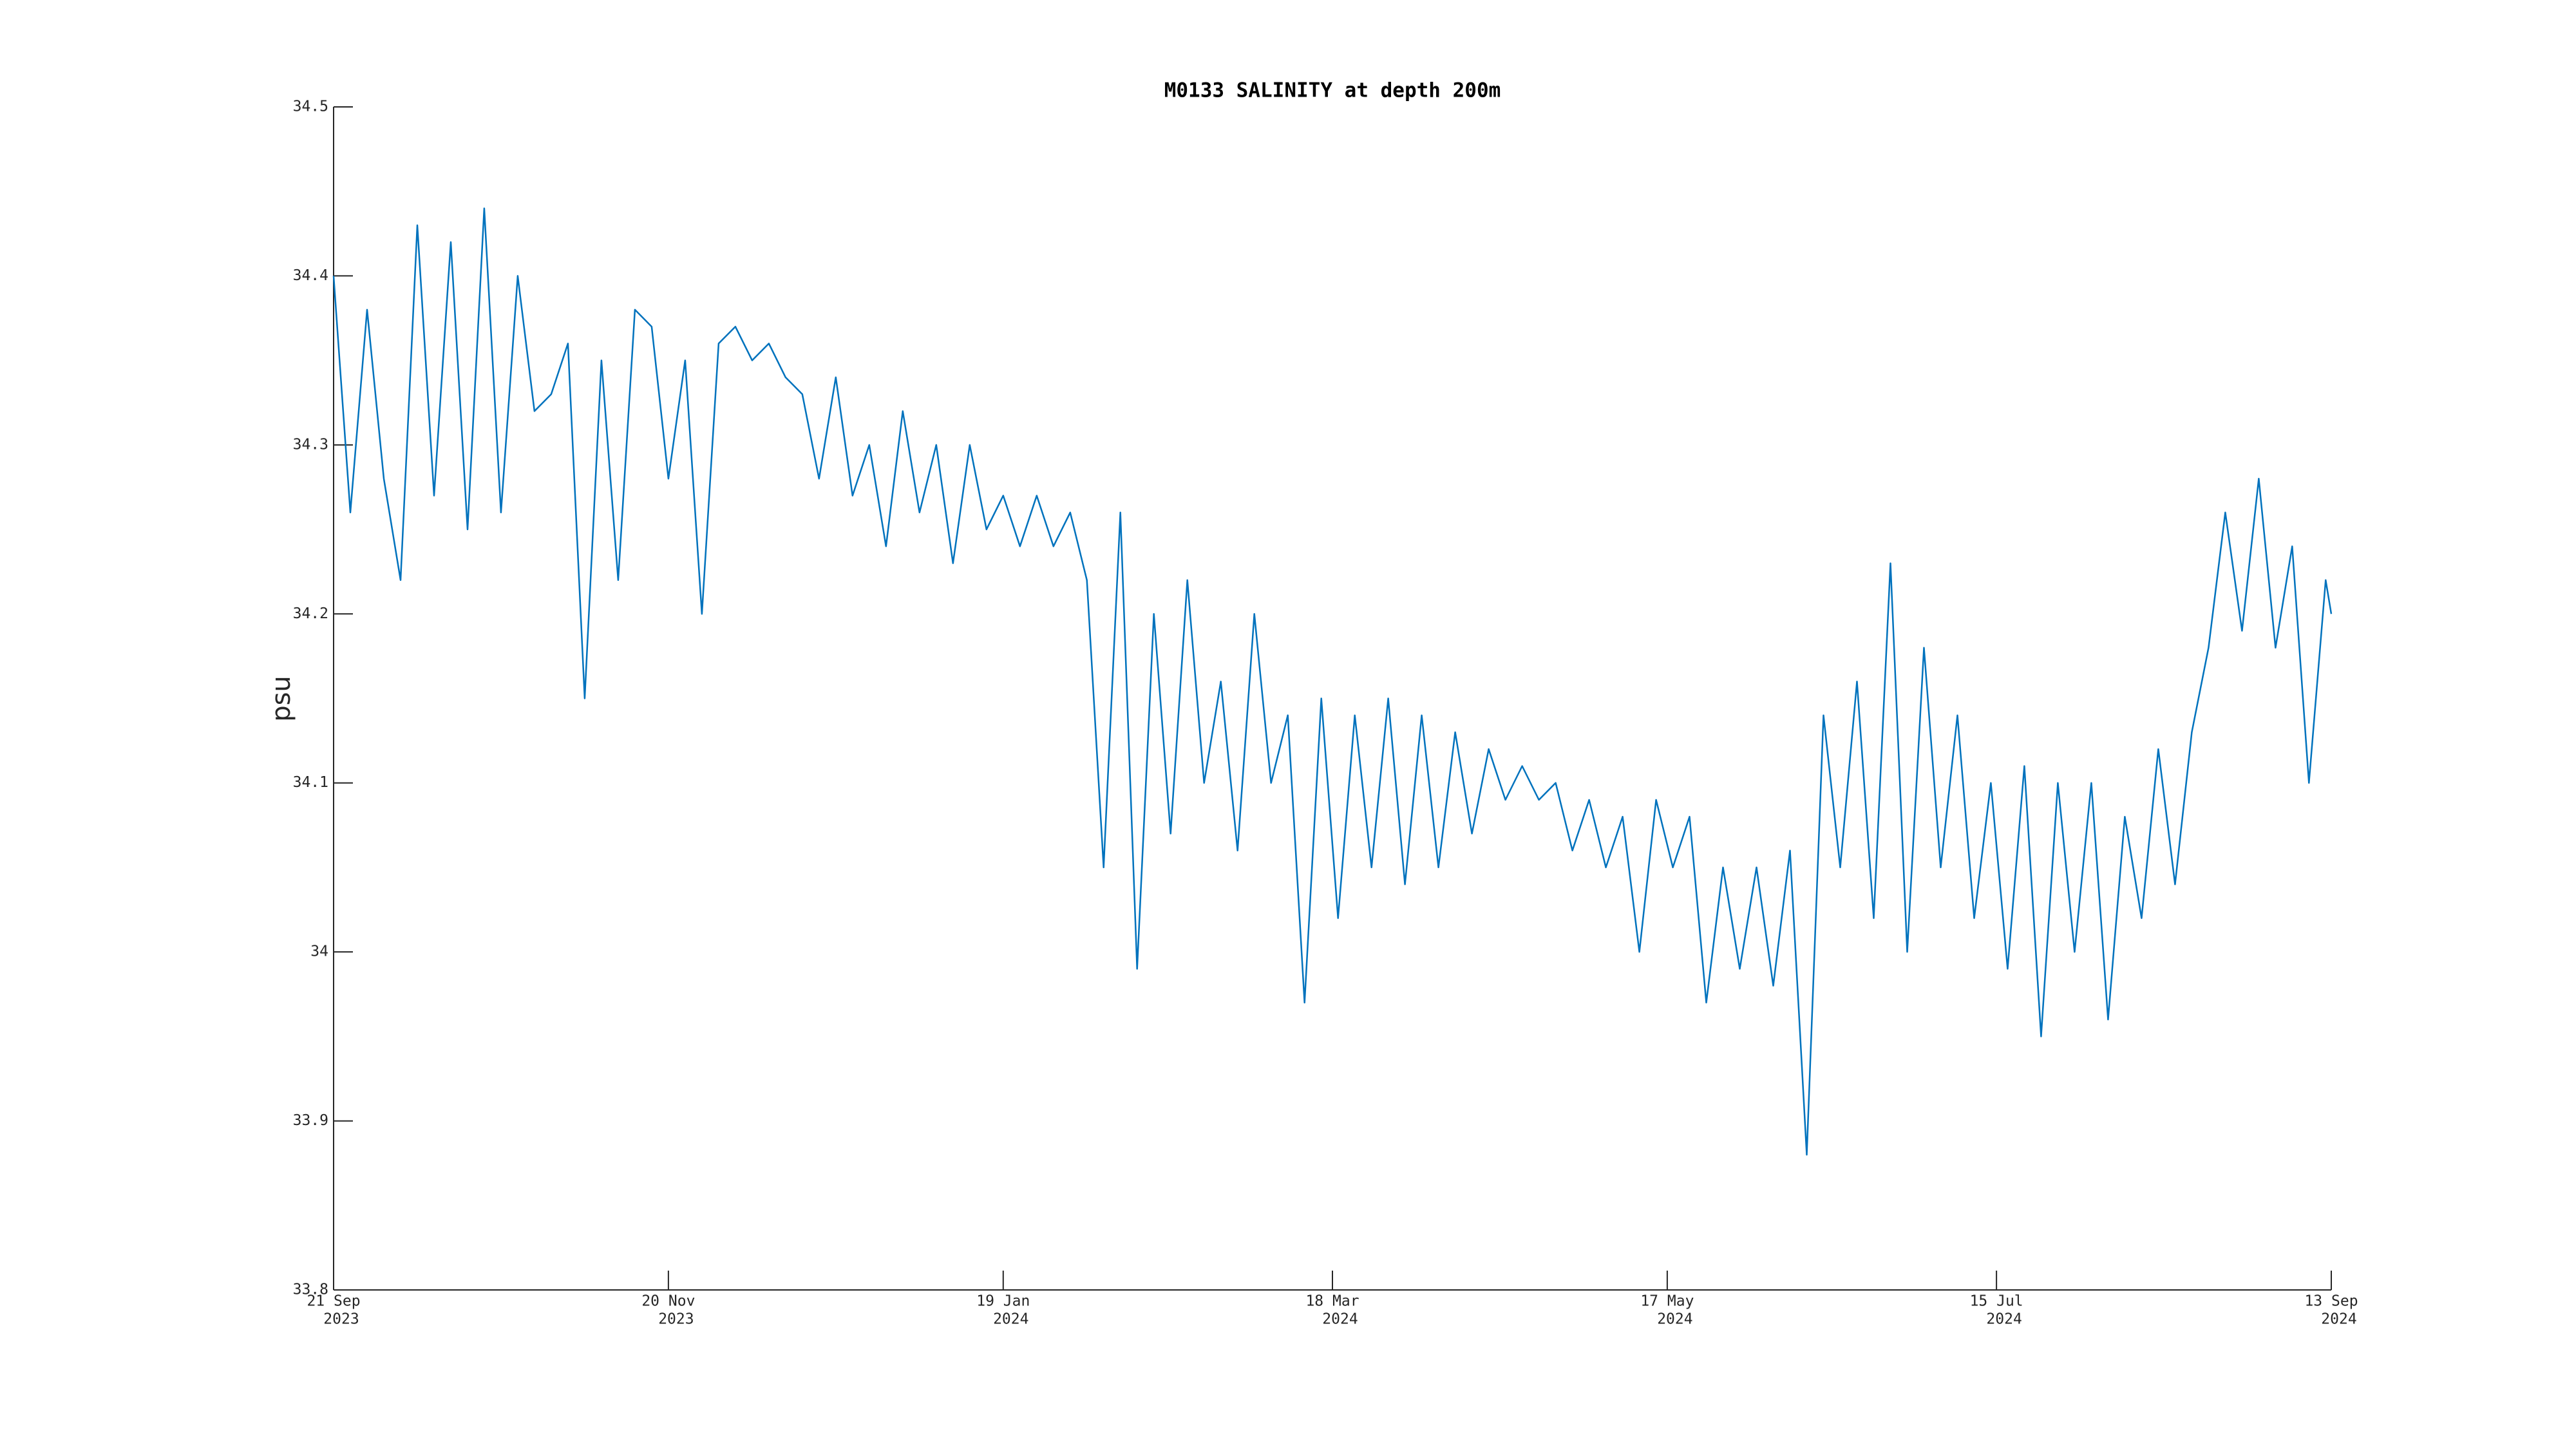 The image size is (2576, 1449). I want to click on y-tick-label: 34.4, so click(310, 275).